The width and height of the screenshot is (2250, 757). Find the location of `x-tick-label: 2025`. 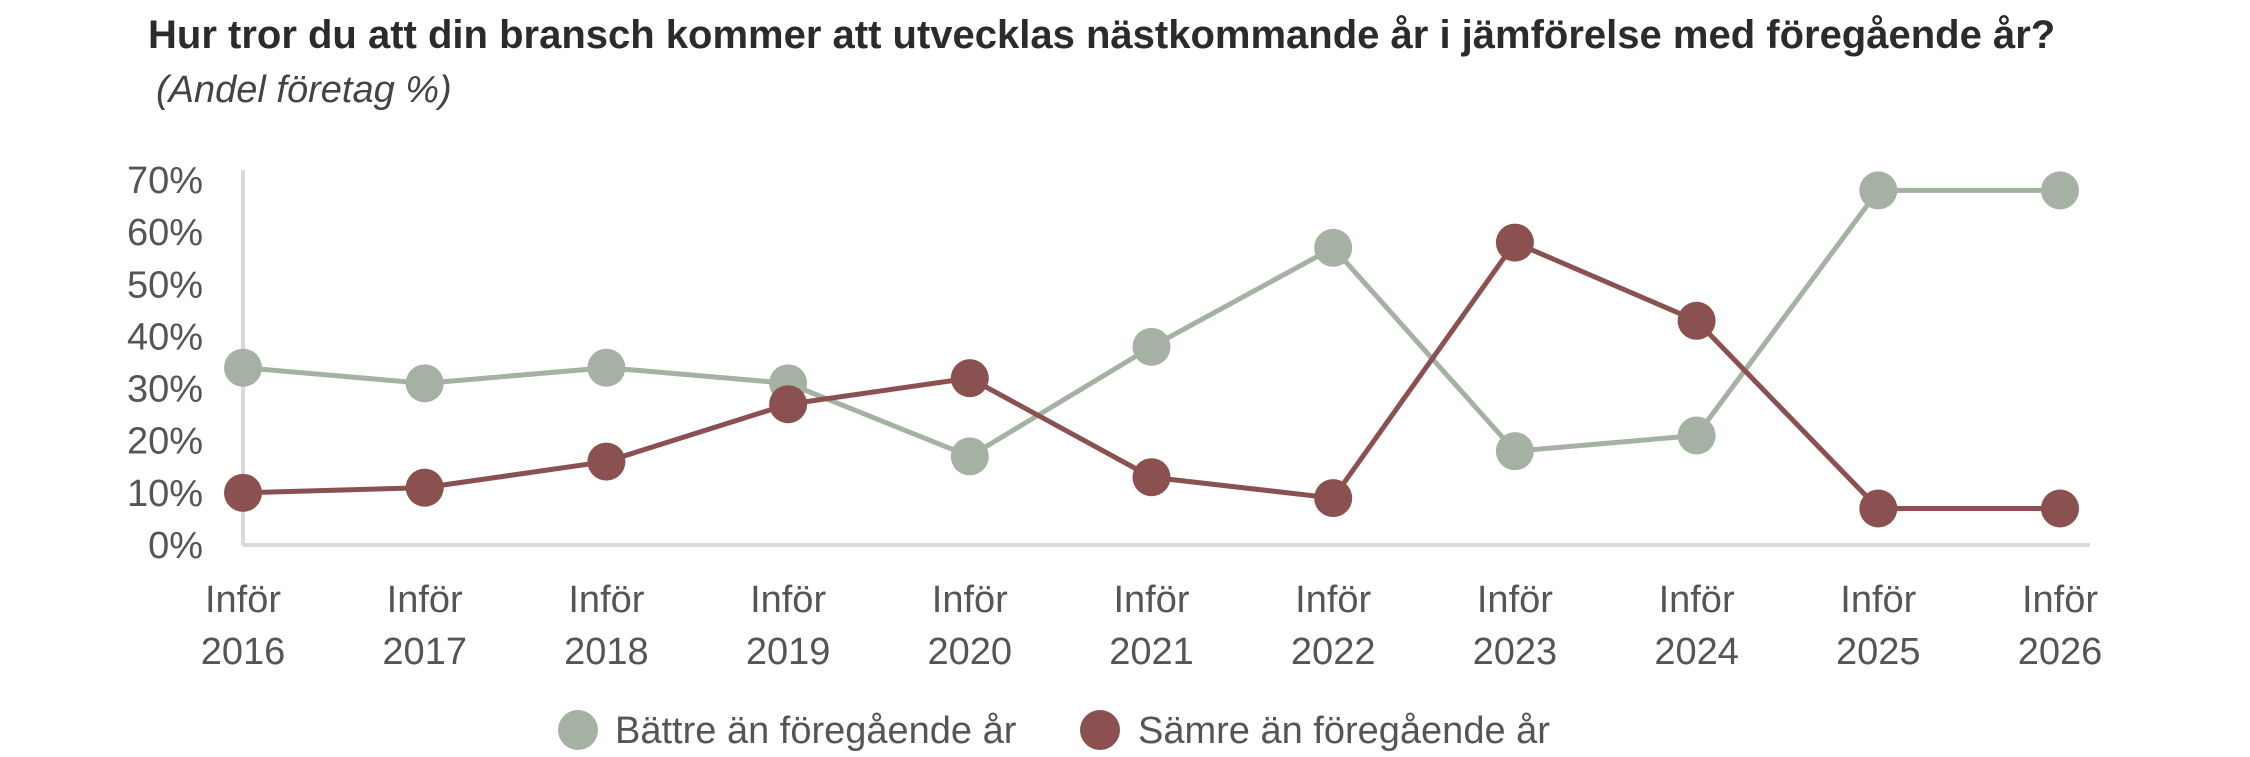

x-tick-label: 2025 is located at coordinates (1878, 652).